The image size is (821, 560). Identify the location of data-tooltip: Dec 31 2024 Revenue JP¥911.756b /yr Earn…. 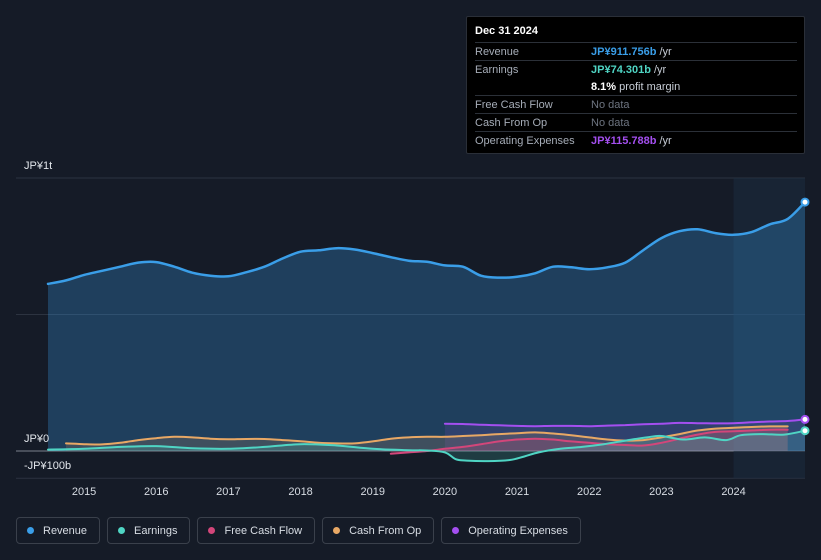
(635, 85).